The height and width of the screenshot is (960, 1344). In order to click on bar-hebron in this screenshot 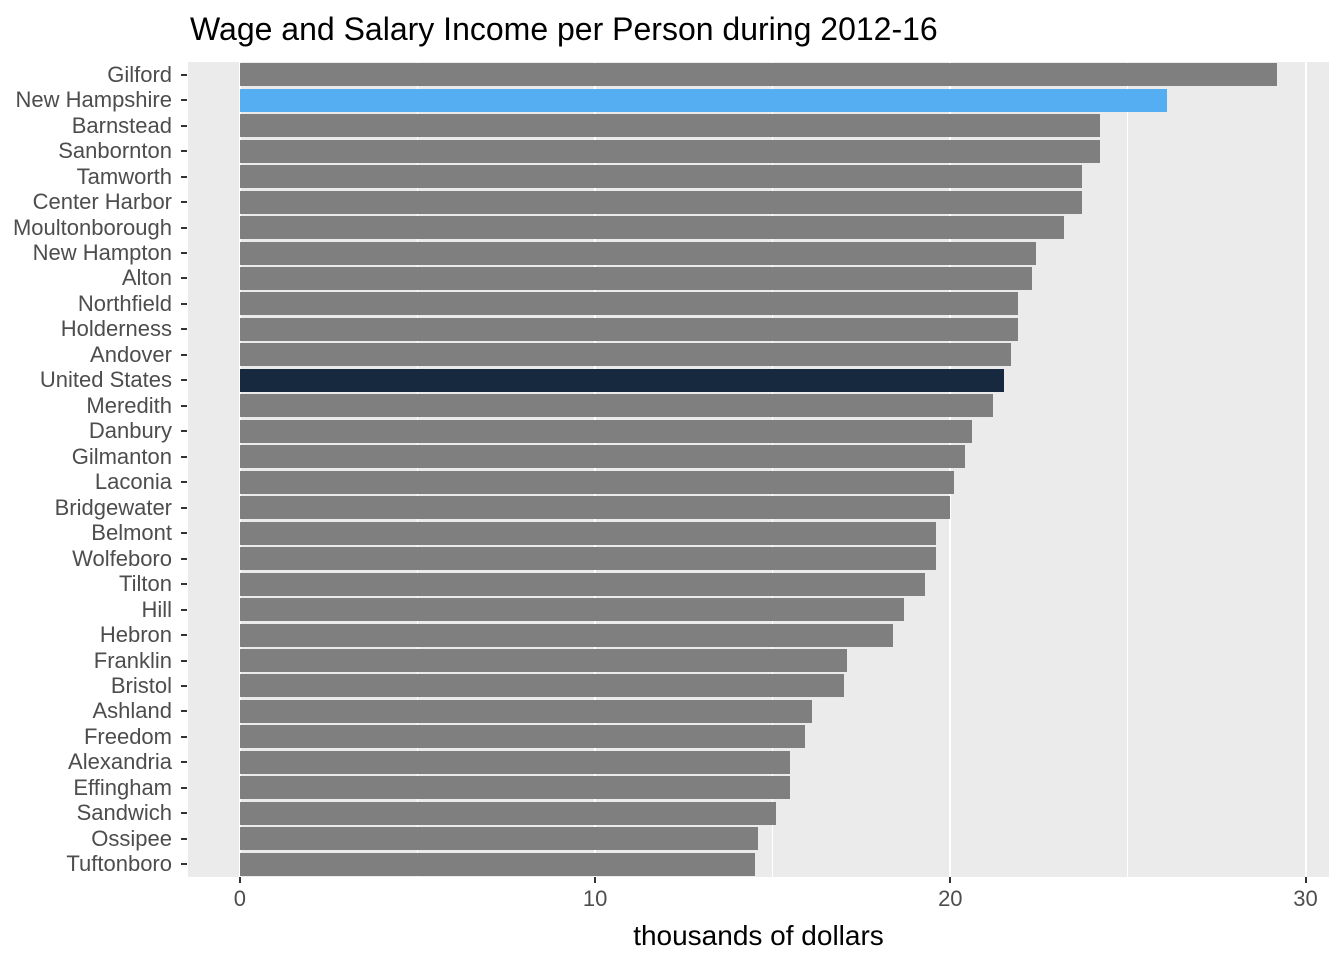, I will do `click(566, 635)`.